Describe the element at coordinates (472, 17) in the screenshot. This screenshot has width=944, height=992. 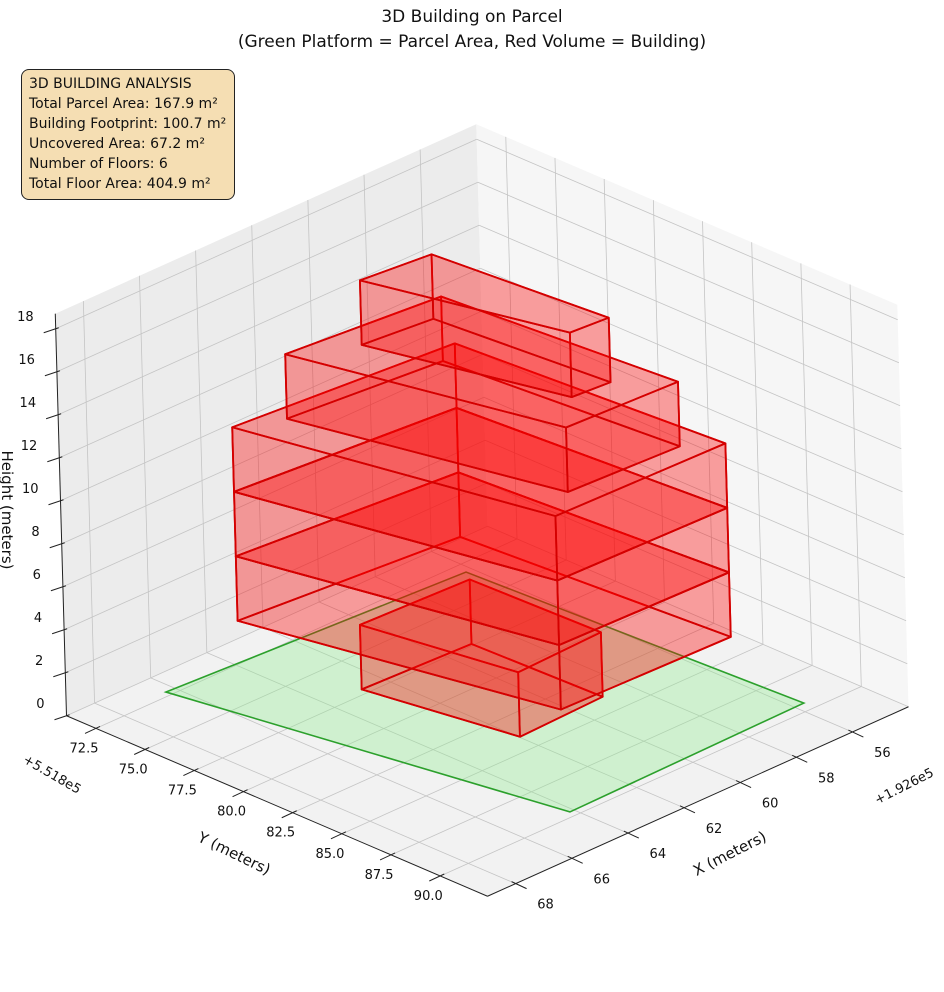
I see `chart-title-line-1: 3D Building on Parcel` at that location.